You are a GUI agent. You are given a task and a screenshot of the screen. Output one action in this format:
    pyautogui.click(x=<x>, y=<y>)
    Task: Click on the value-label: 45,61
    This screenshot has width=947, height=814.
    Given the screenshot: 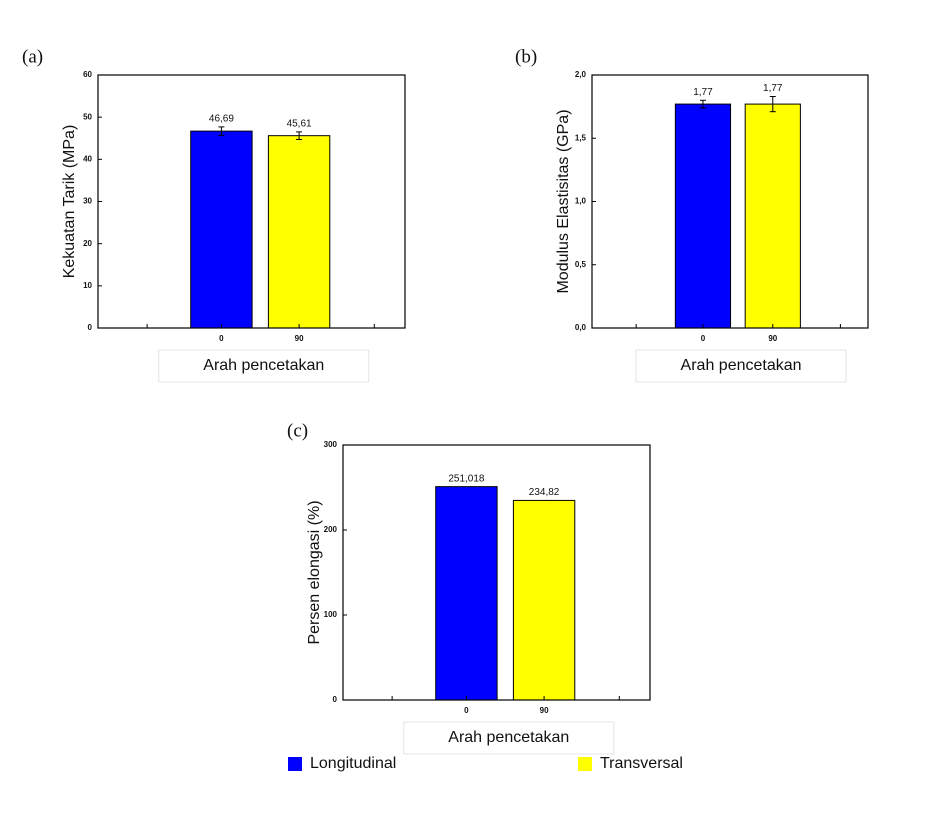 What is the action you would take?
    pyautogui.click(x=299, y=124)
    